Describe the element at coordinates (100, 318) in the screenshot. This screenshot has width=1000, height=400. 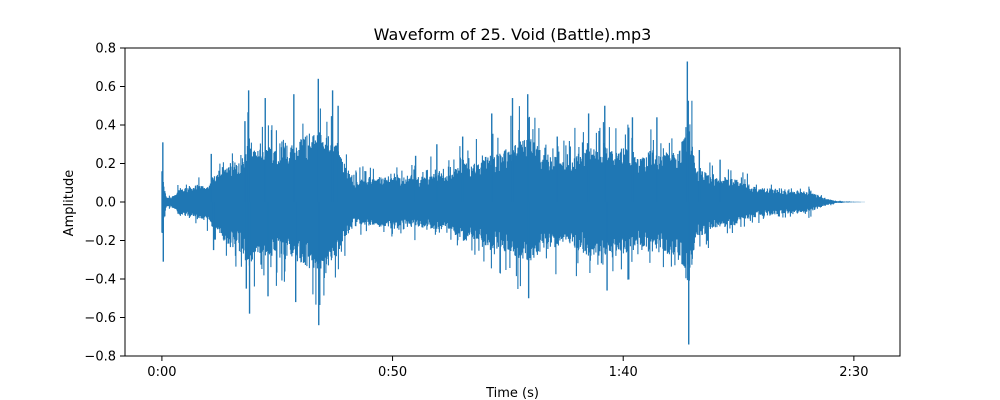
I see `y-tick-label: −0.6` at that location.